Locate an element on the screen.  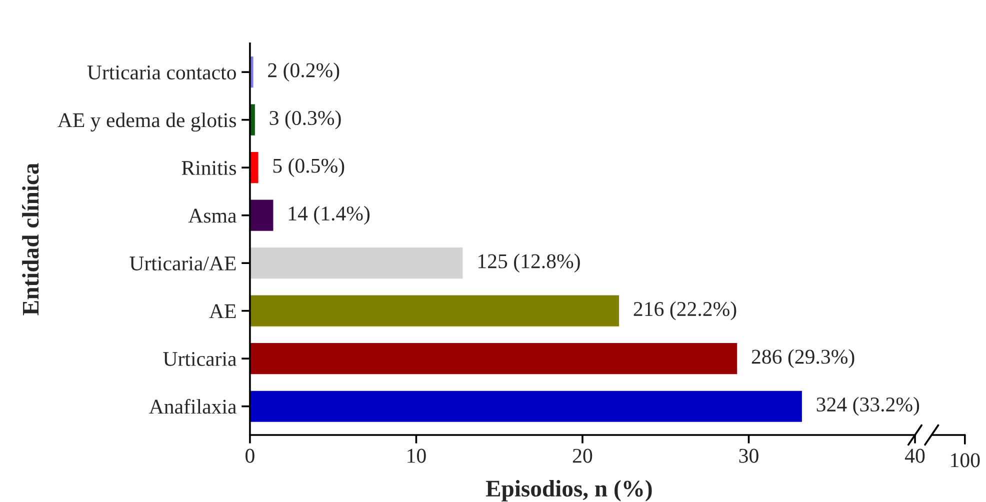
data-label: 324 (33.2%) is located at coordinates (868, 406).